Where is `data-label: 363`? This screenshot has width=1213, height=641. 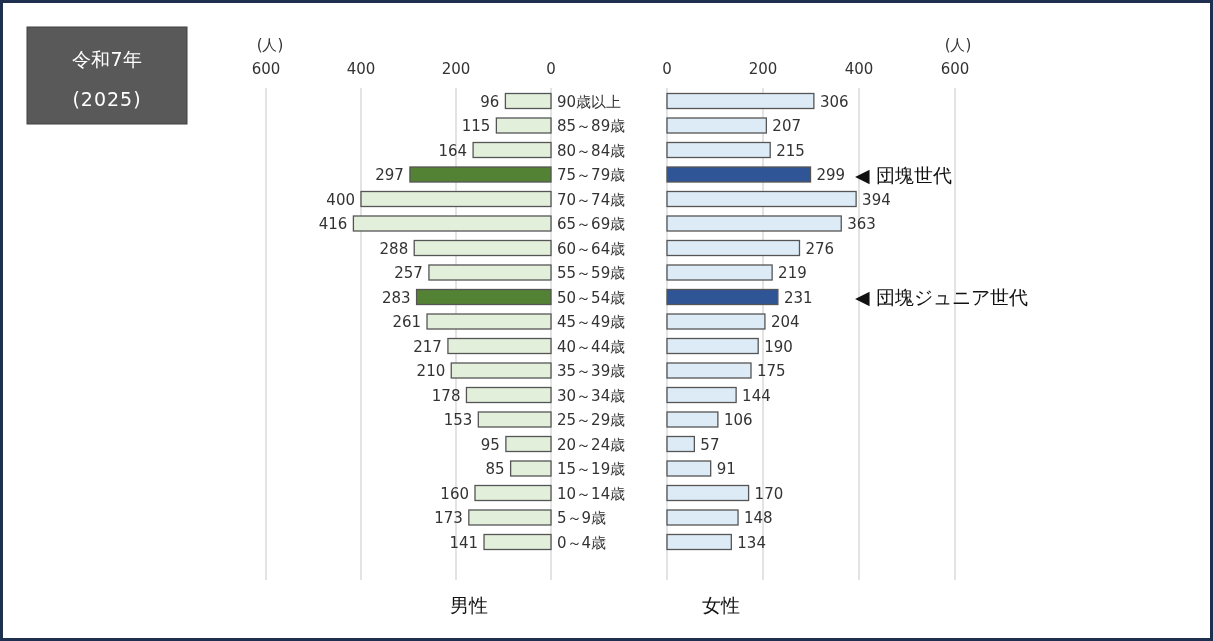 data-label: 363 is located at coordinates (861, 224).